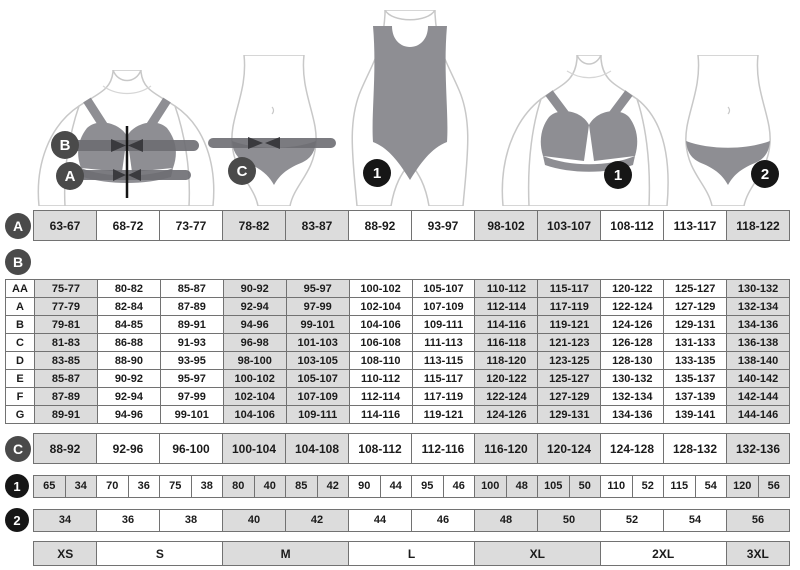 This screenshot has width=800, height=570. What do you see at coordinates (694, 342) in the screenshot?
I see `table-cell: 131-133` at bounding box center [694, 342].